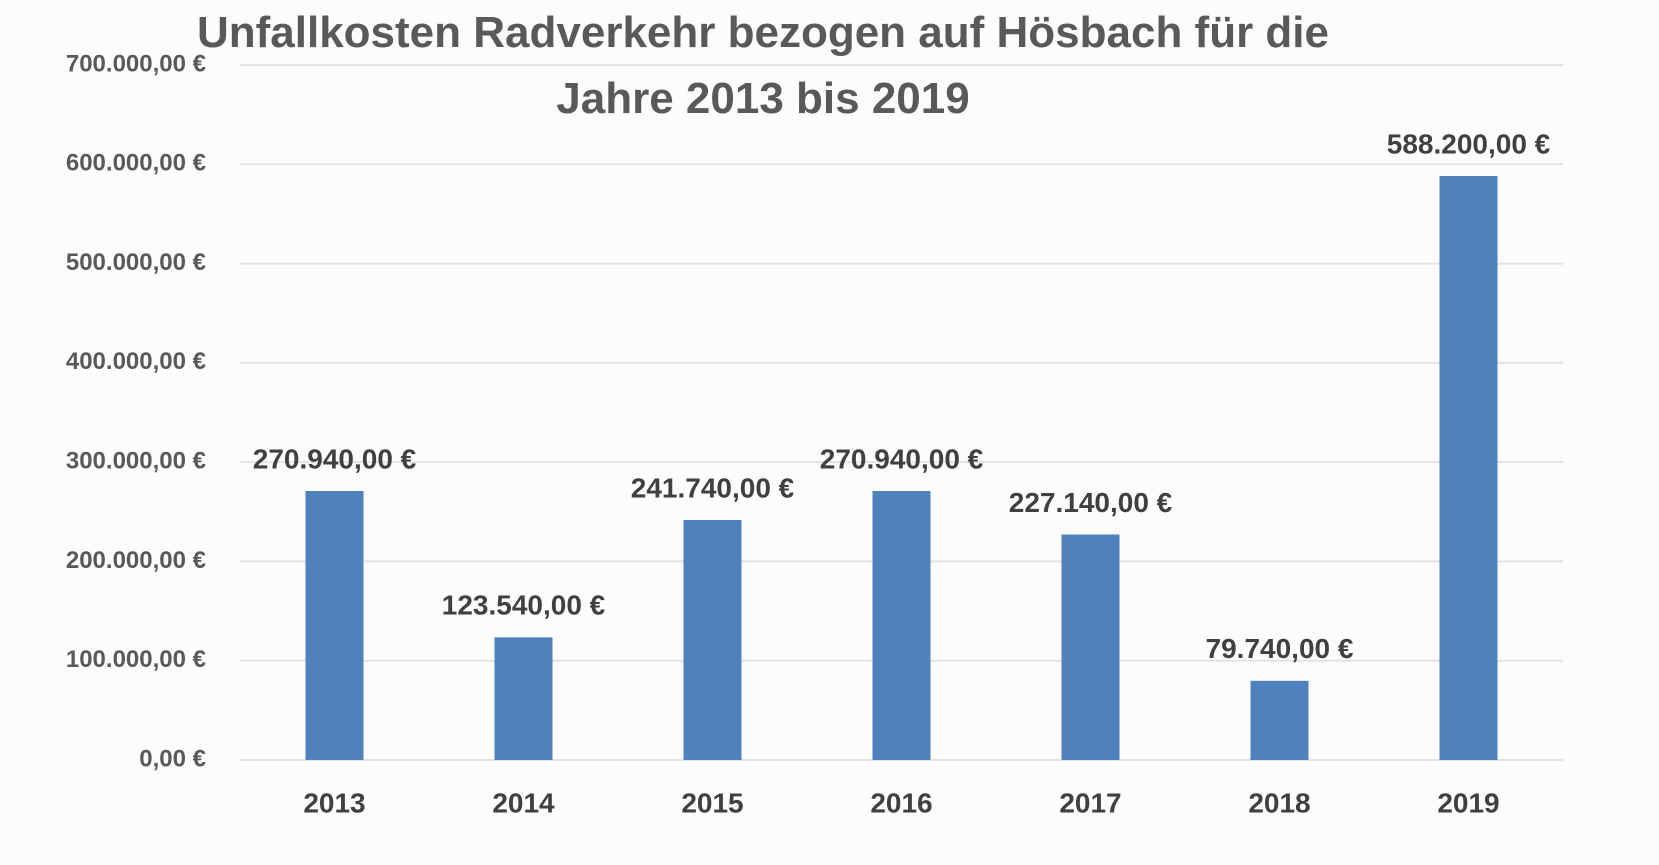 Image resolution: width=1659 pixels, height=865 pixels. I want to click on value-label: 123.540,00 €, so click(524, 605).